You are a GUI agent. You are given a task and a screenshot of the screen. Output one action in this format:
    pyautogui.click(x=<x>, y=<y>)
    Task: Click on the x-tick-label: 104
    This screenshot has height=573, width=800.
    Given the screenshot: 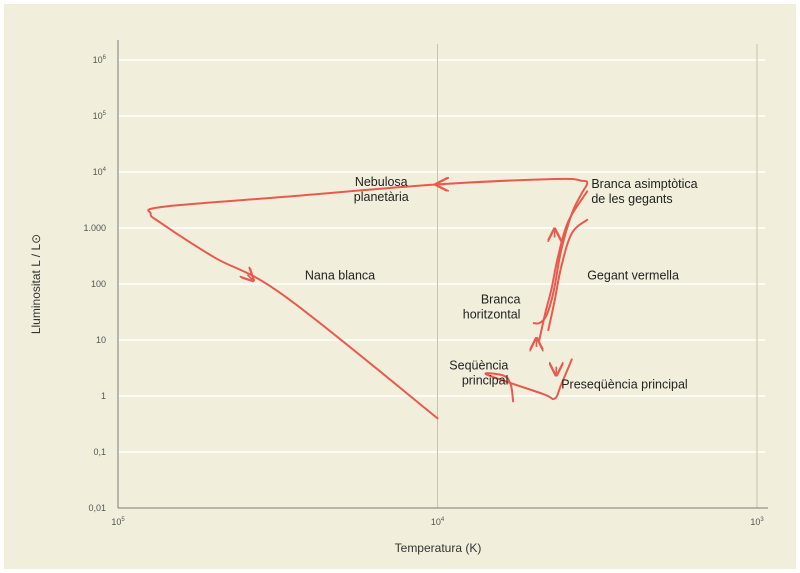 What is the action you would take?
    pyautogui.click(x=438, y=522)
    